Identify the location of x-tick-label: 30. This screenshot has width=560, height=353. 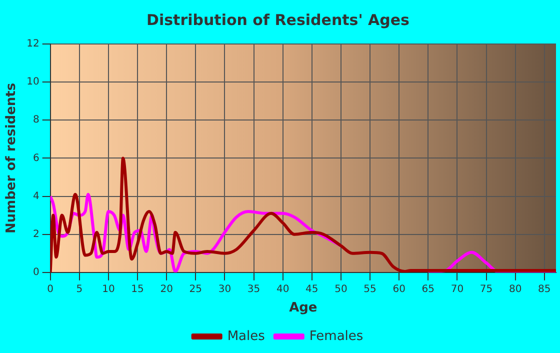
(225, 289).